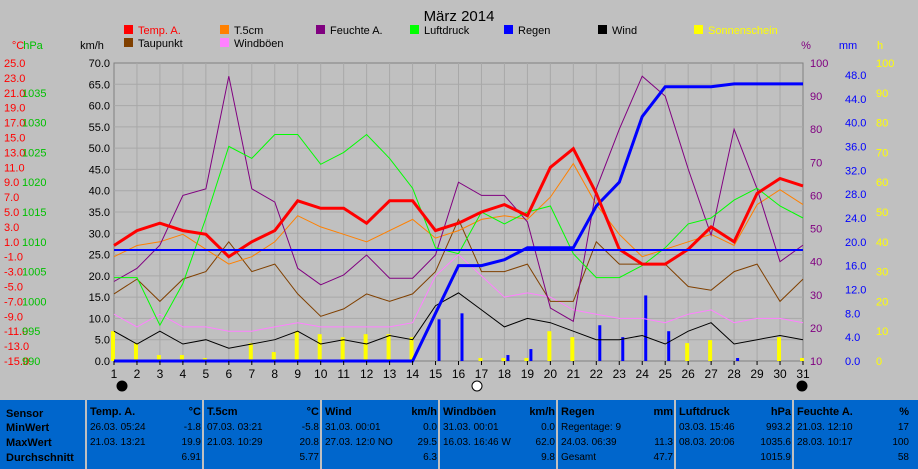 This screenshot has width=918, height=469. What do you see at coordinates (825, 412) in the screenshot?
I see `stats-column-header: Feuchte A.` at bounding box center [825, 412].